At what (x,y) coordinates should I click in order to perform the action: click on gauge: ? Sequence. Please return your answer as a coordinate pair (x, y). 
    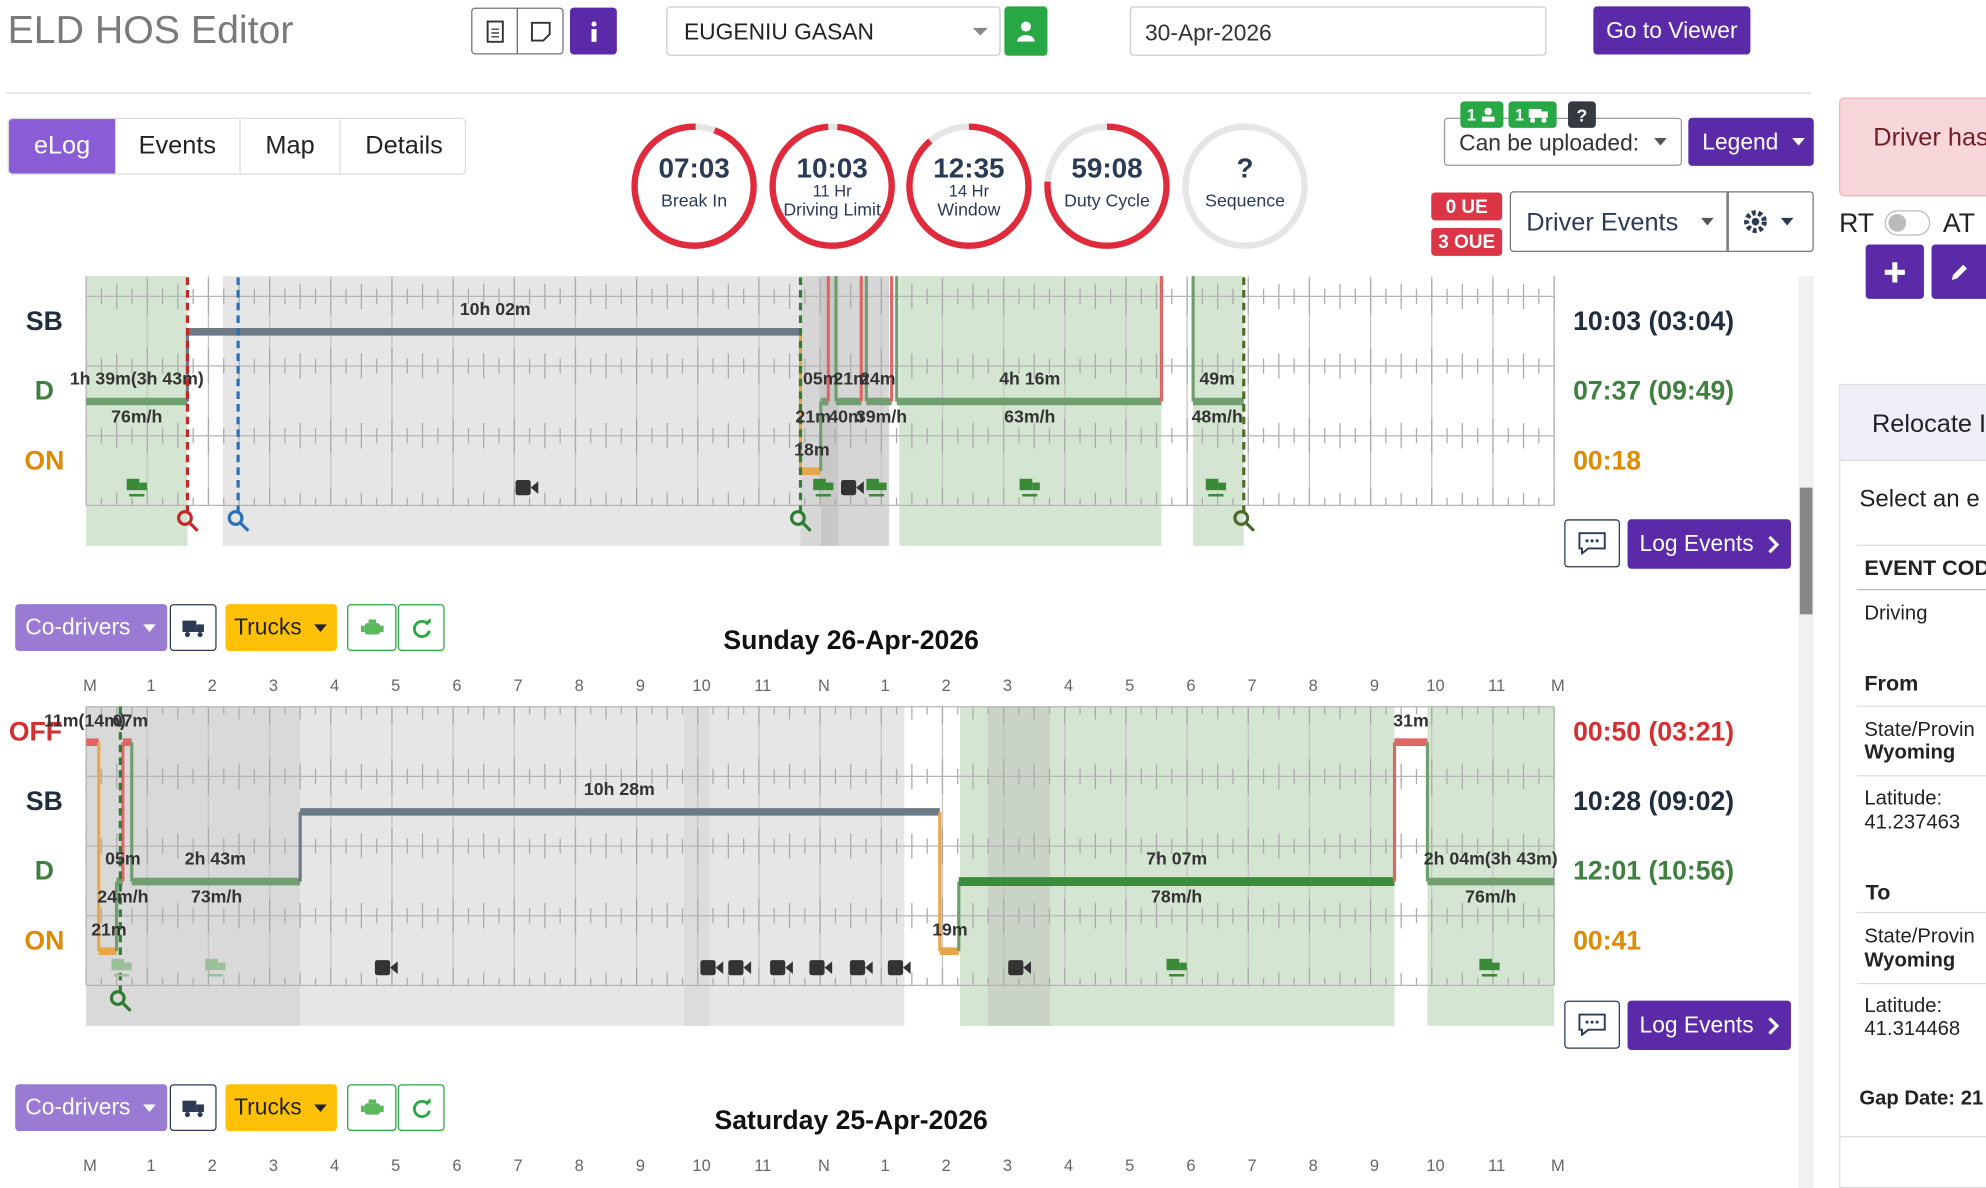
    Looking at the image, I should click on (1245, 186).